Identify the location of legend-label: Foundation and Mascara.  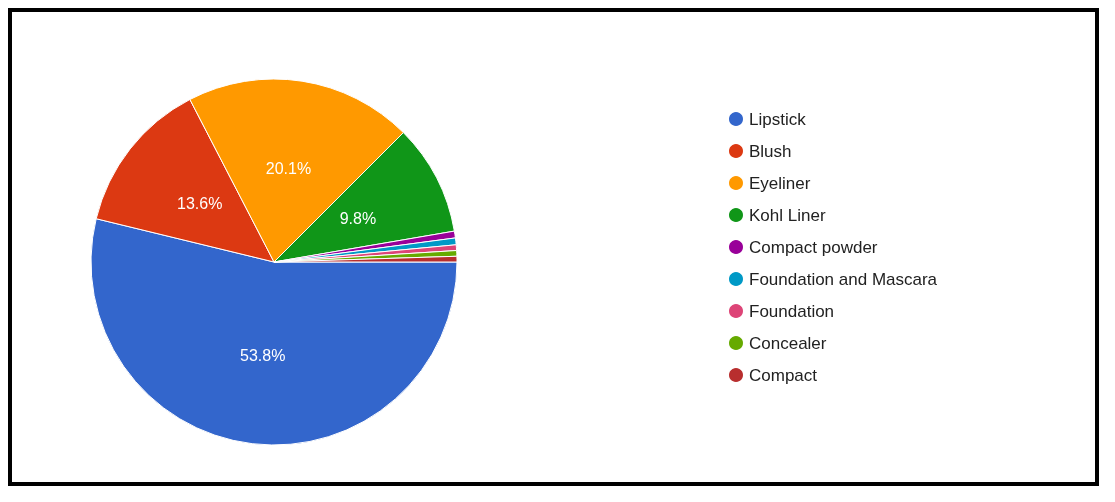
(843, 279).